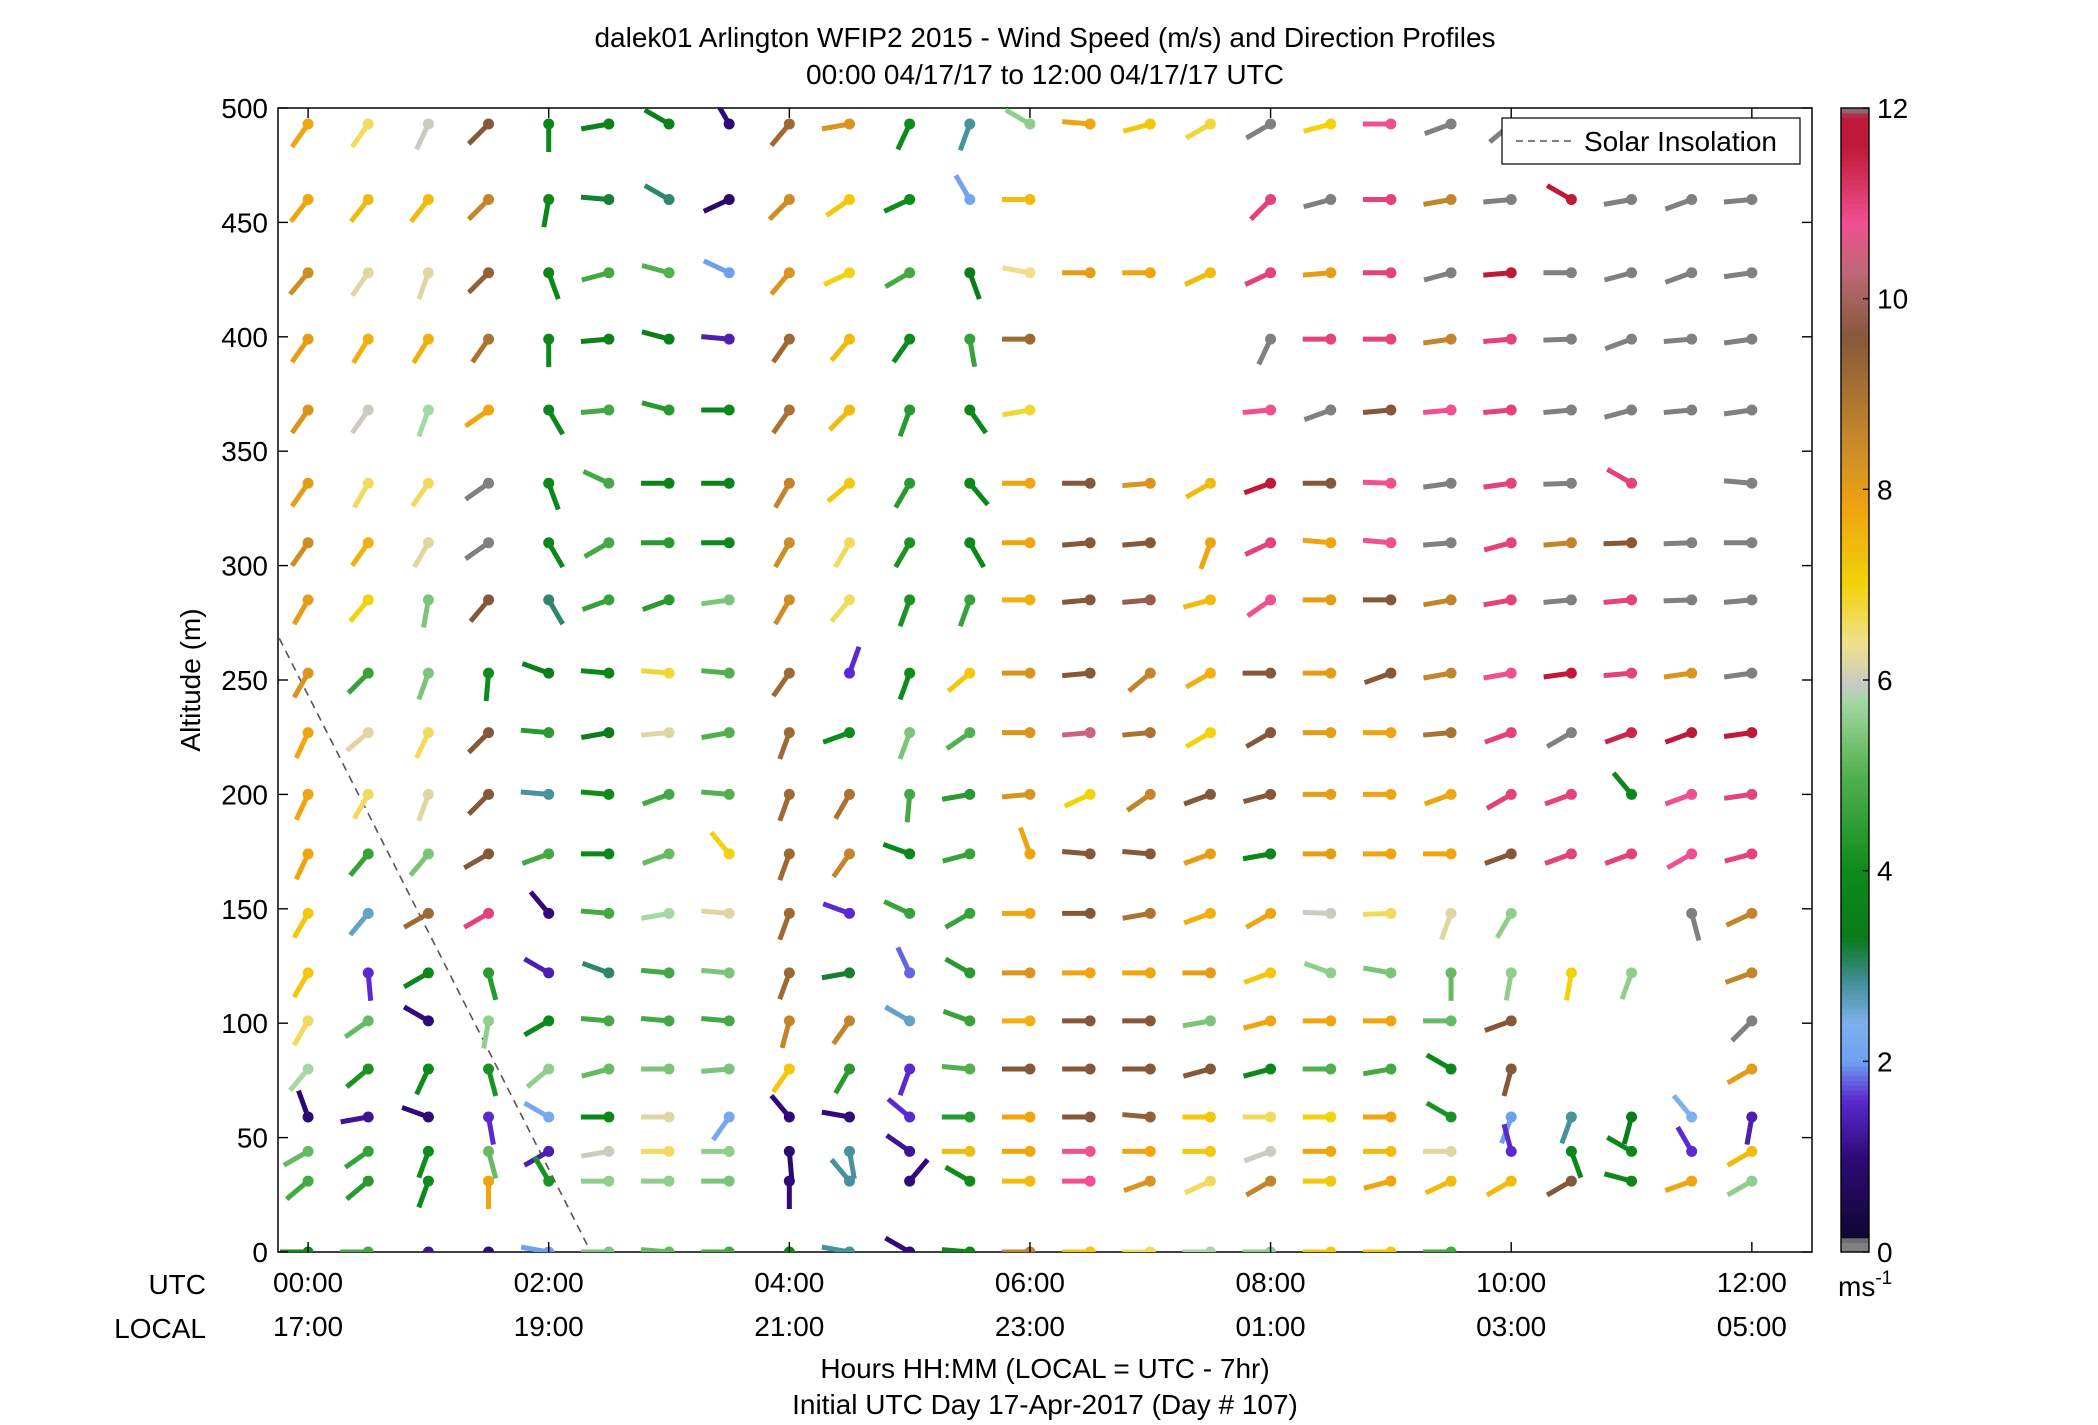 Image resolution: width=2098 pixels, height=1425 pixels. What do you see at coordinates (789, 1326) in the screenshot?
I see `x-tick-label-local: 21:00` at bounding box center [789, 1326].